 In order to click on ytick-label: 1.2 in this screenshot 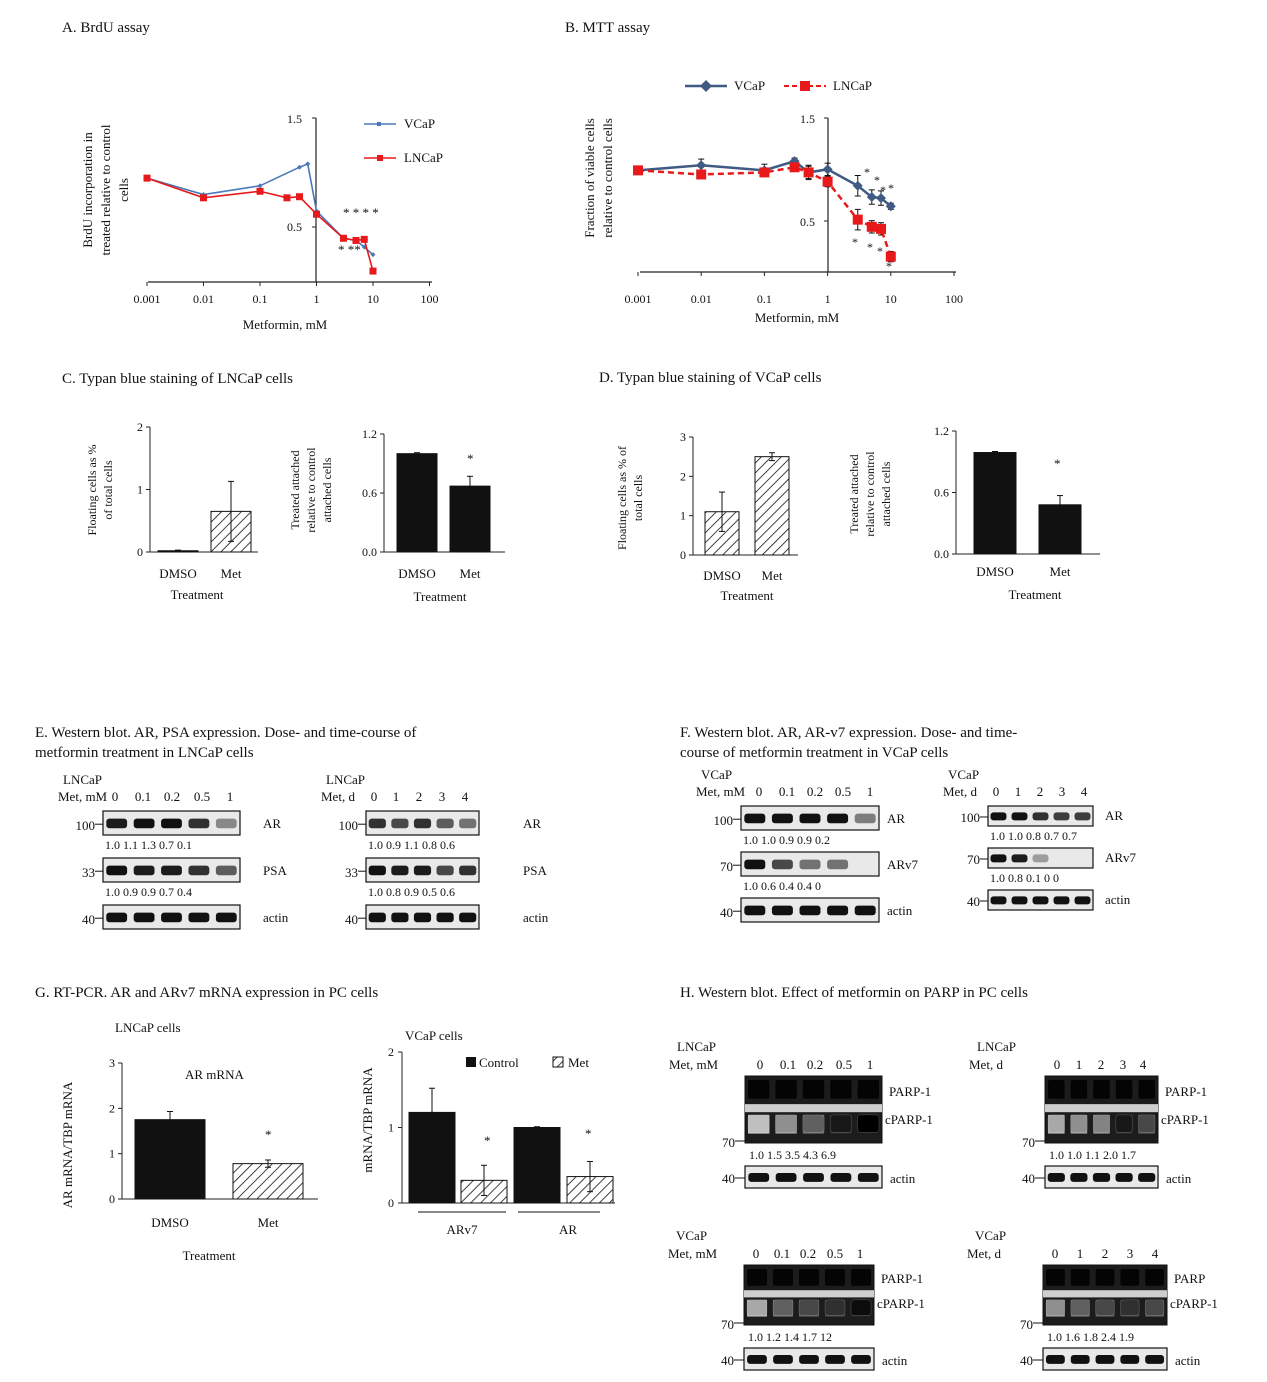, I will do `click(941, 431)`.